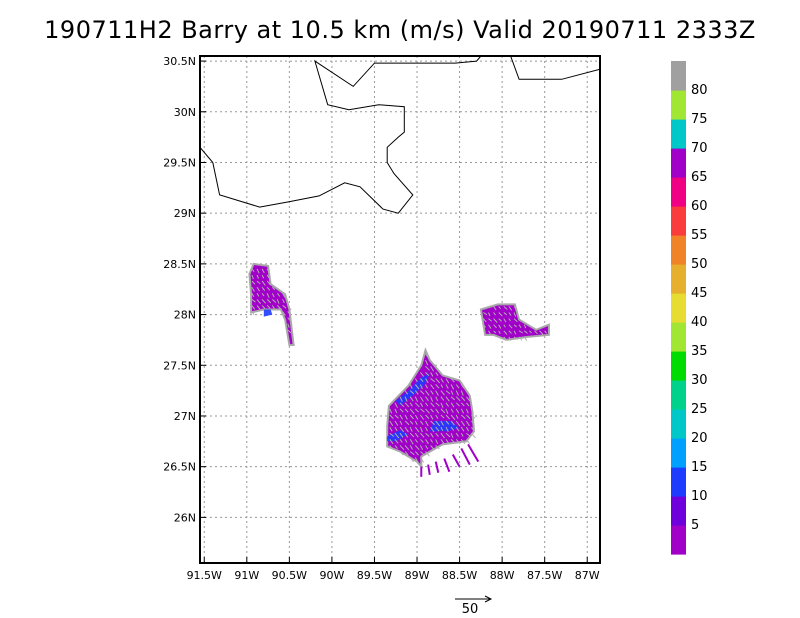  What do you see at coordinates (514, 322) in the screenshot?
I see `wind-region-east-echo` at bounding box center [514, 322].